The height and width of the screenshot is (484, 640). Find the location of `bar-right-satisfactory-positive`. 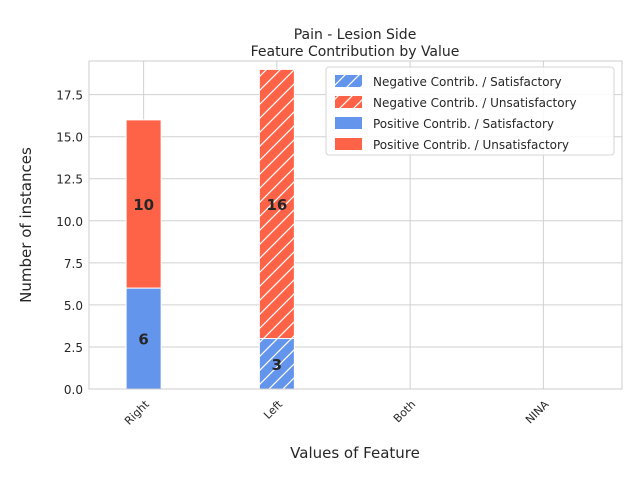

bar-right-satisfactory-positive is located at coordinates (143, 338).